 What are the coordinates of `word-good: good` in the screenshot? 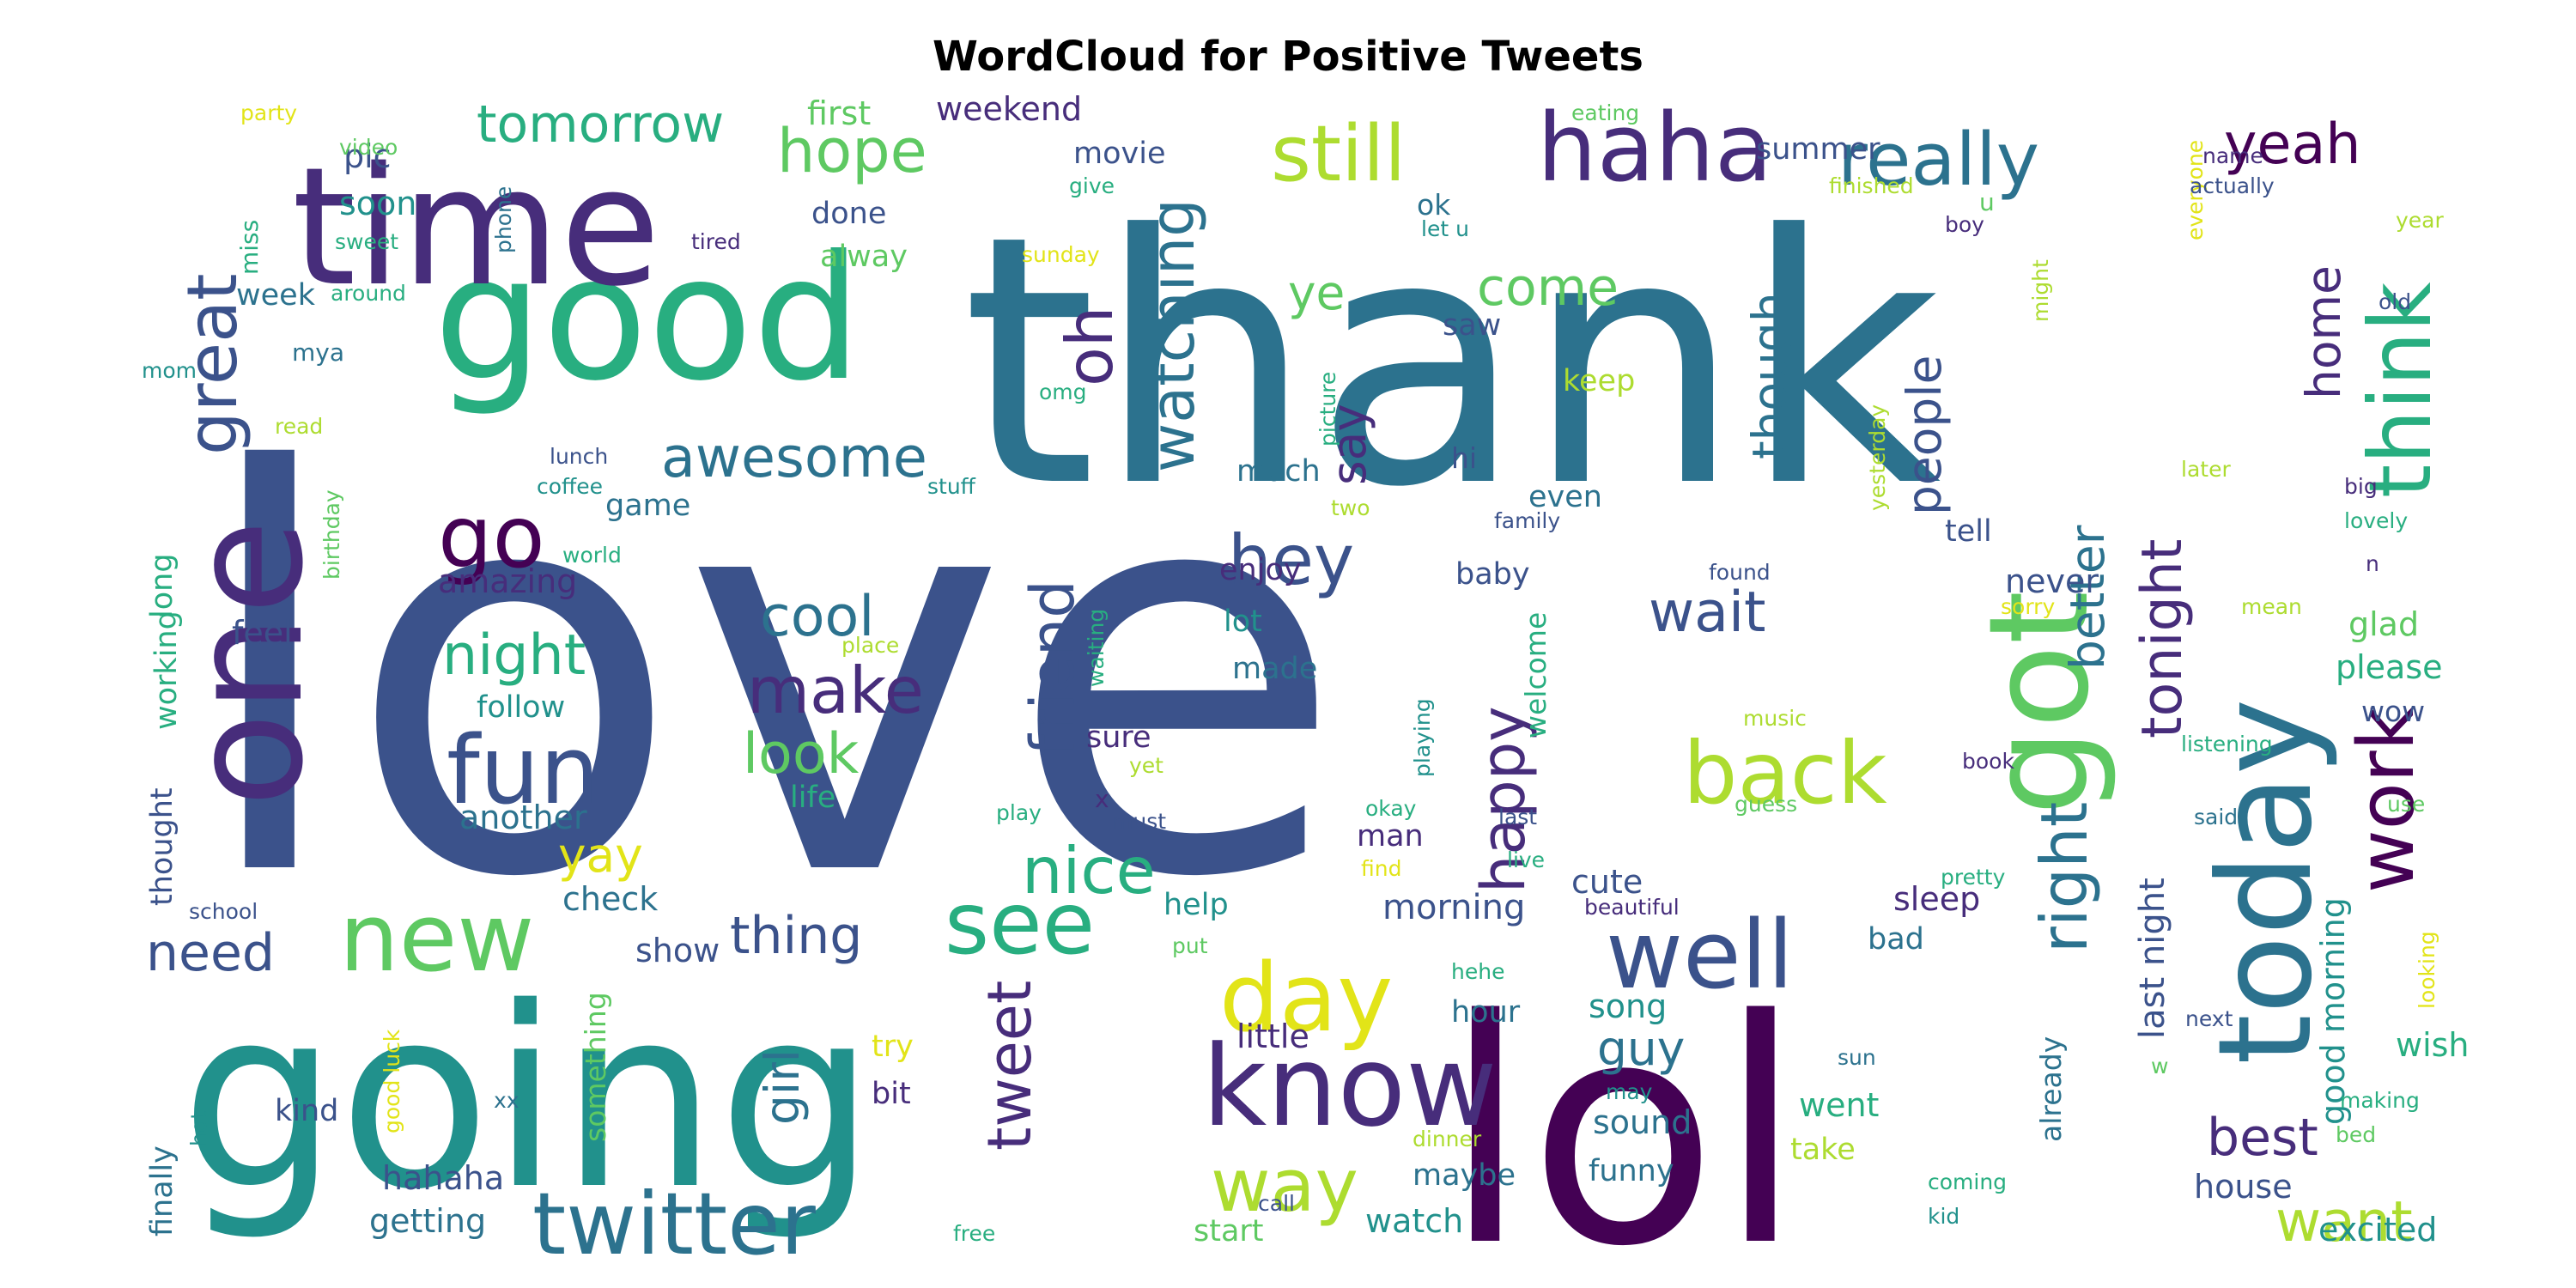 It's located at (648, 319).